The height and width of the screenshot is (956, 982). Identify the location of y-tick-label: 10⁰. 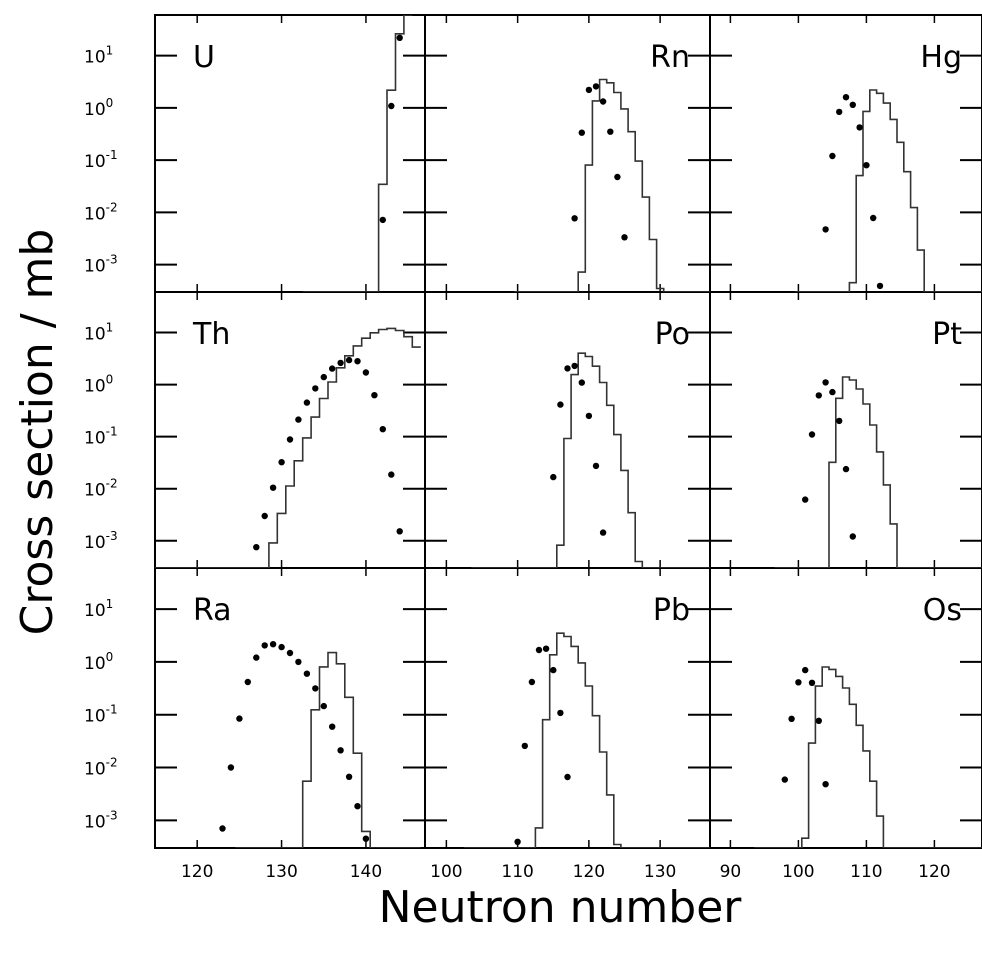
(98, 108).